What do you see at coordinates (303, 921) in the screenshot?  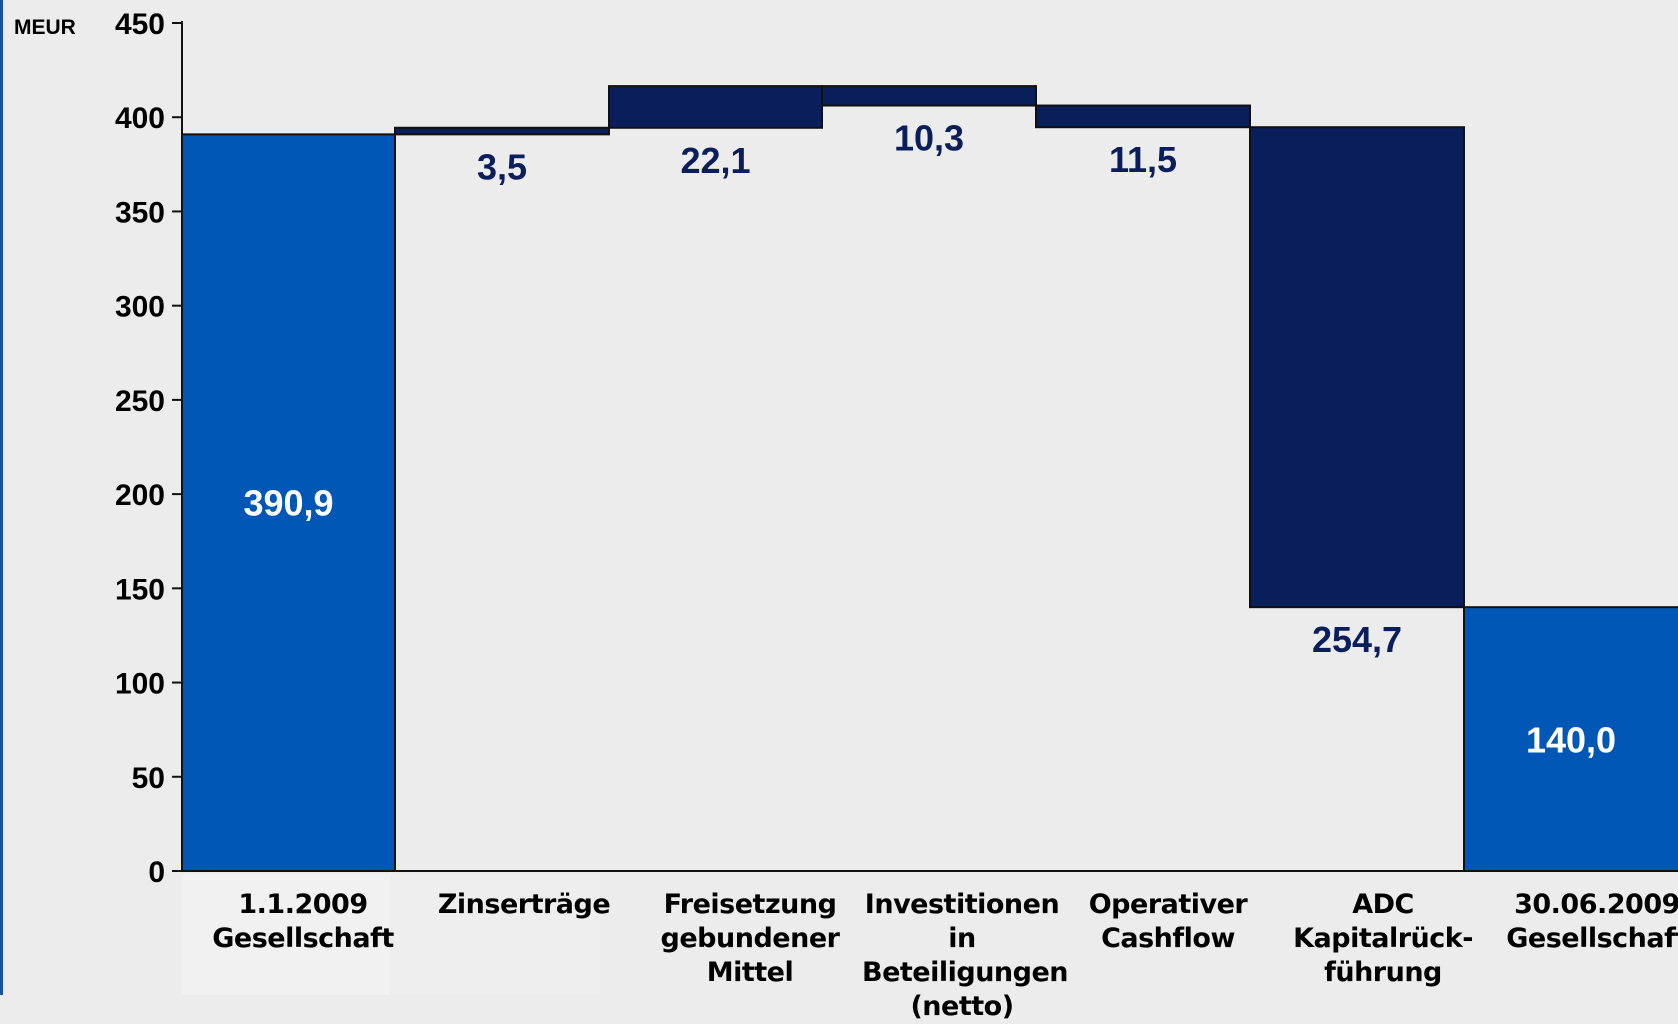 I see `x-category-label: 1.1.2009 Gesellschaft` at bounding box center [303, 921].